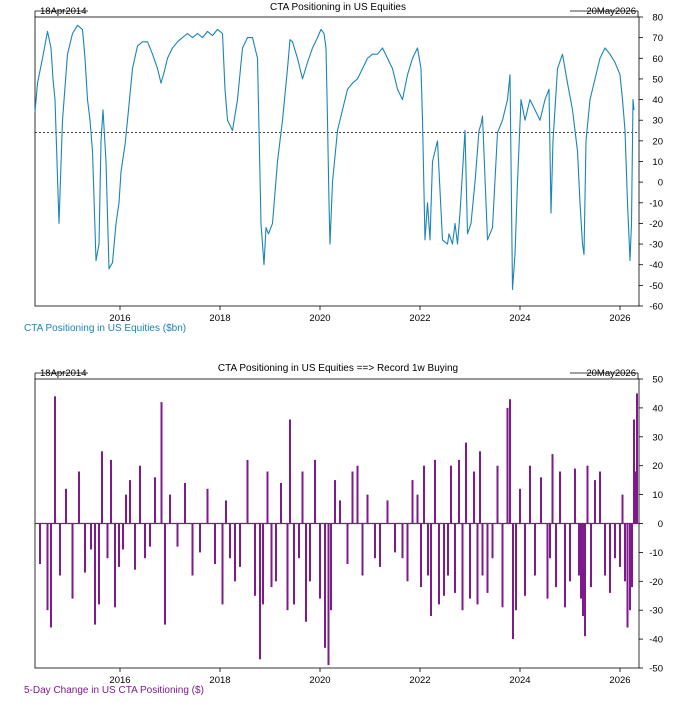  Describe the element at coordinates (114, 690) in the screenshot. I see `chart2-series-label: 5-Day Change in US CTA Positioning ($)` at that location.